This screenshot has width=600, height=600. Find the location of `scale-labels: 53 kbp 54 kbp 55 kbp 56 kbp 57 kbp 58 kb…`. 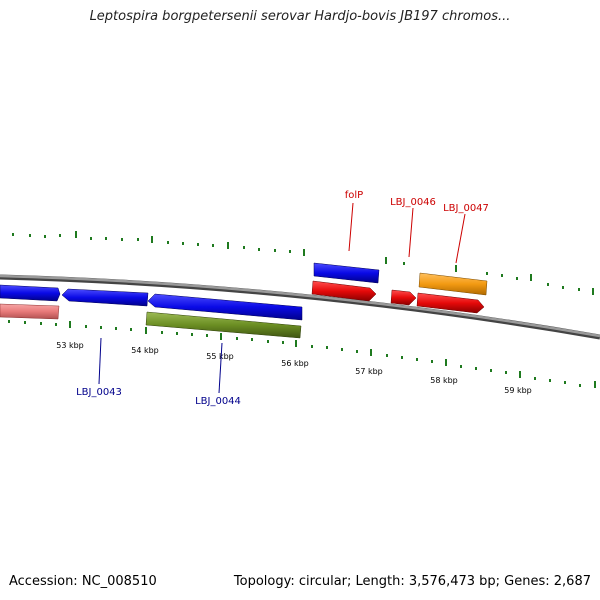

scale-labels: 53 kbp 54 kbp 55 kbp 56 kbp 57 kbp 58 kb… is located at coordinates (294, 368).